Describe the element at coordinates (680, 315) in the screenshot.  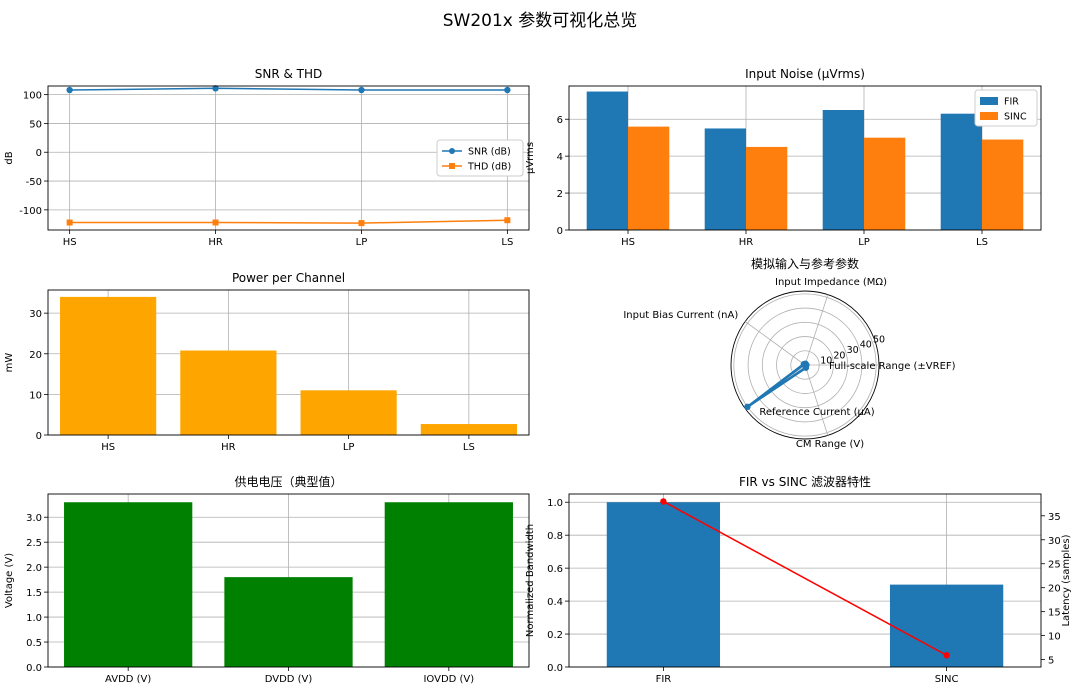
I see `radar-axis-label: Input Bias Current (nA)` at that location.